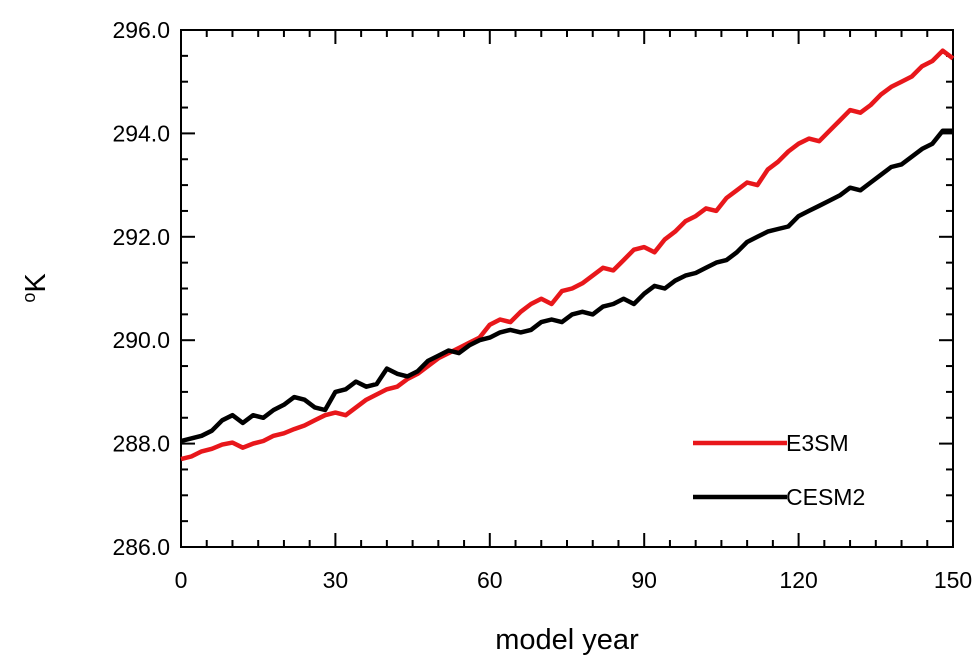  I want to click on x-tick-label: 90, so click(644, 580).